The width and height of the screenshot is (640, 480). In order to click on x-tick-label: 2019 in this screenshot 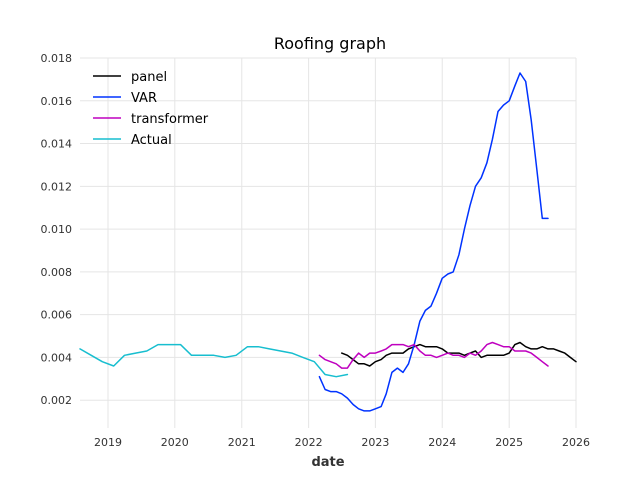, I will do `click(108, 442)`.